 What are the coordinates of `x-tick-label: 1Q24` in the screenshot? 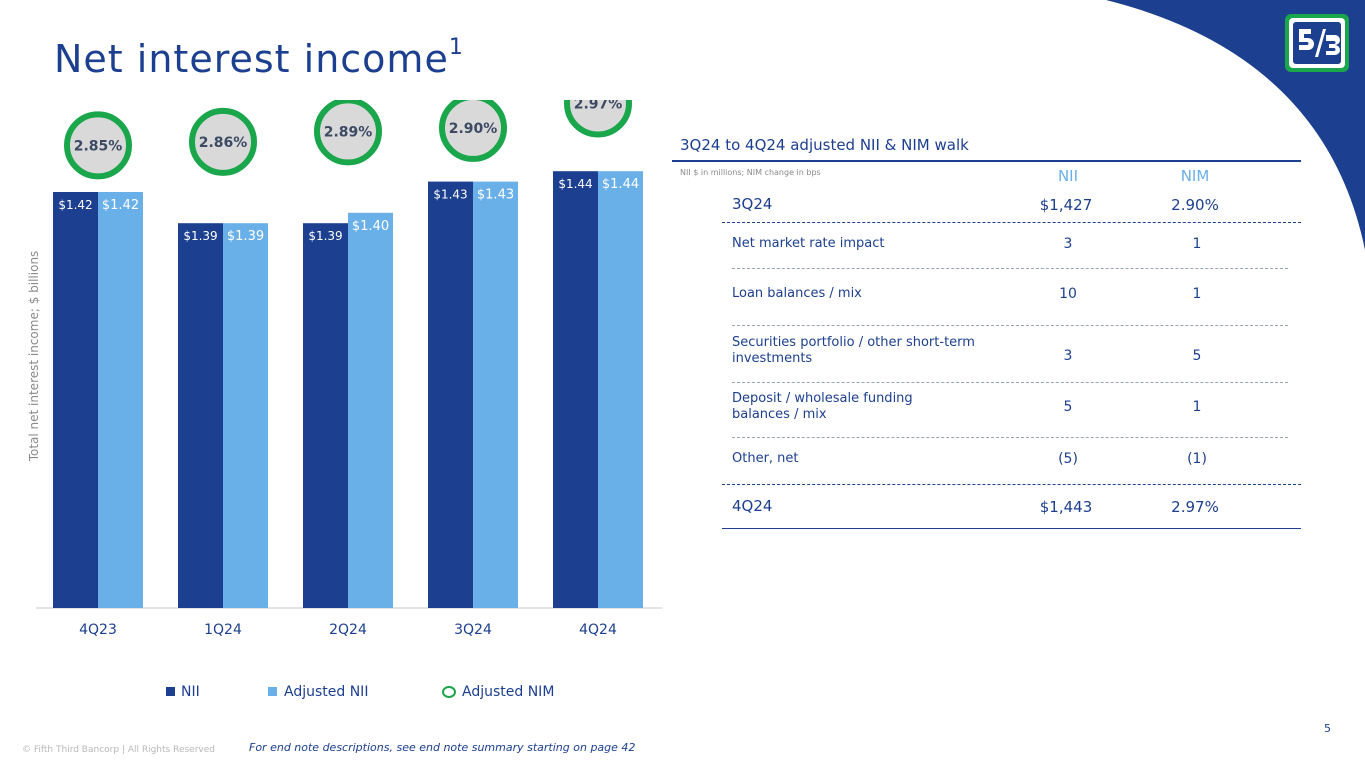 It's located at (223, 630).